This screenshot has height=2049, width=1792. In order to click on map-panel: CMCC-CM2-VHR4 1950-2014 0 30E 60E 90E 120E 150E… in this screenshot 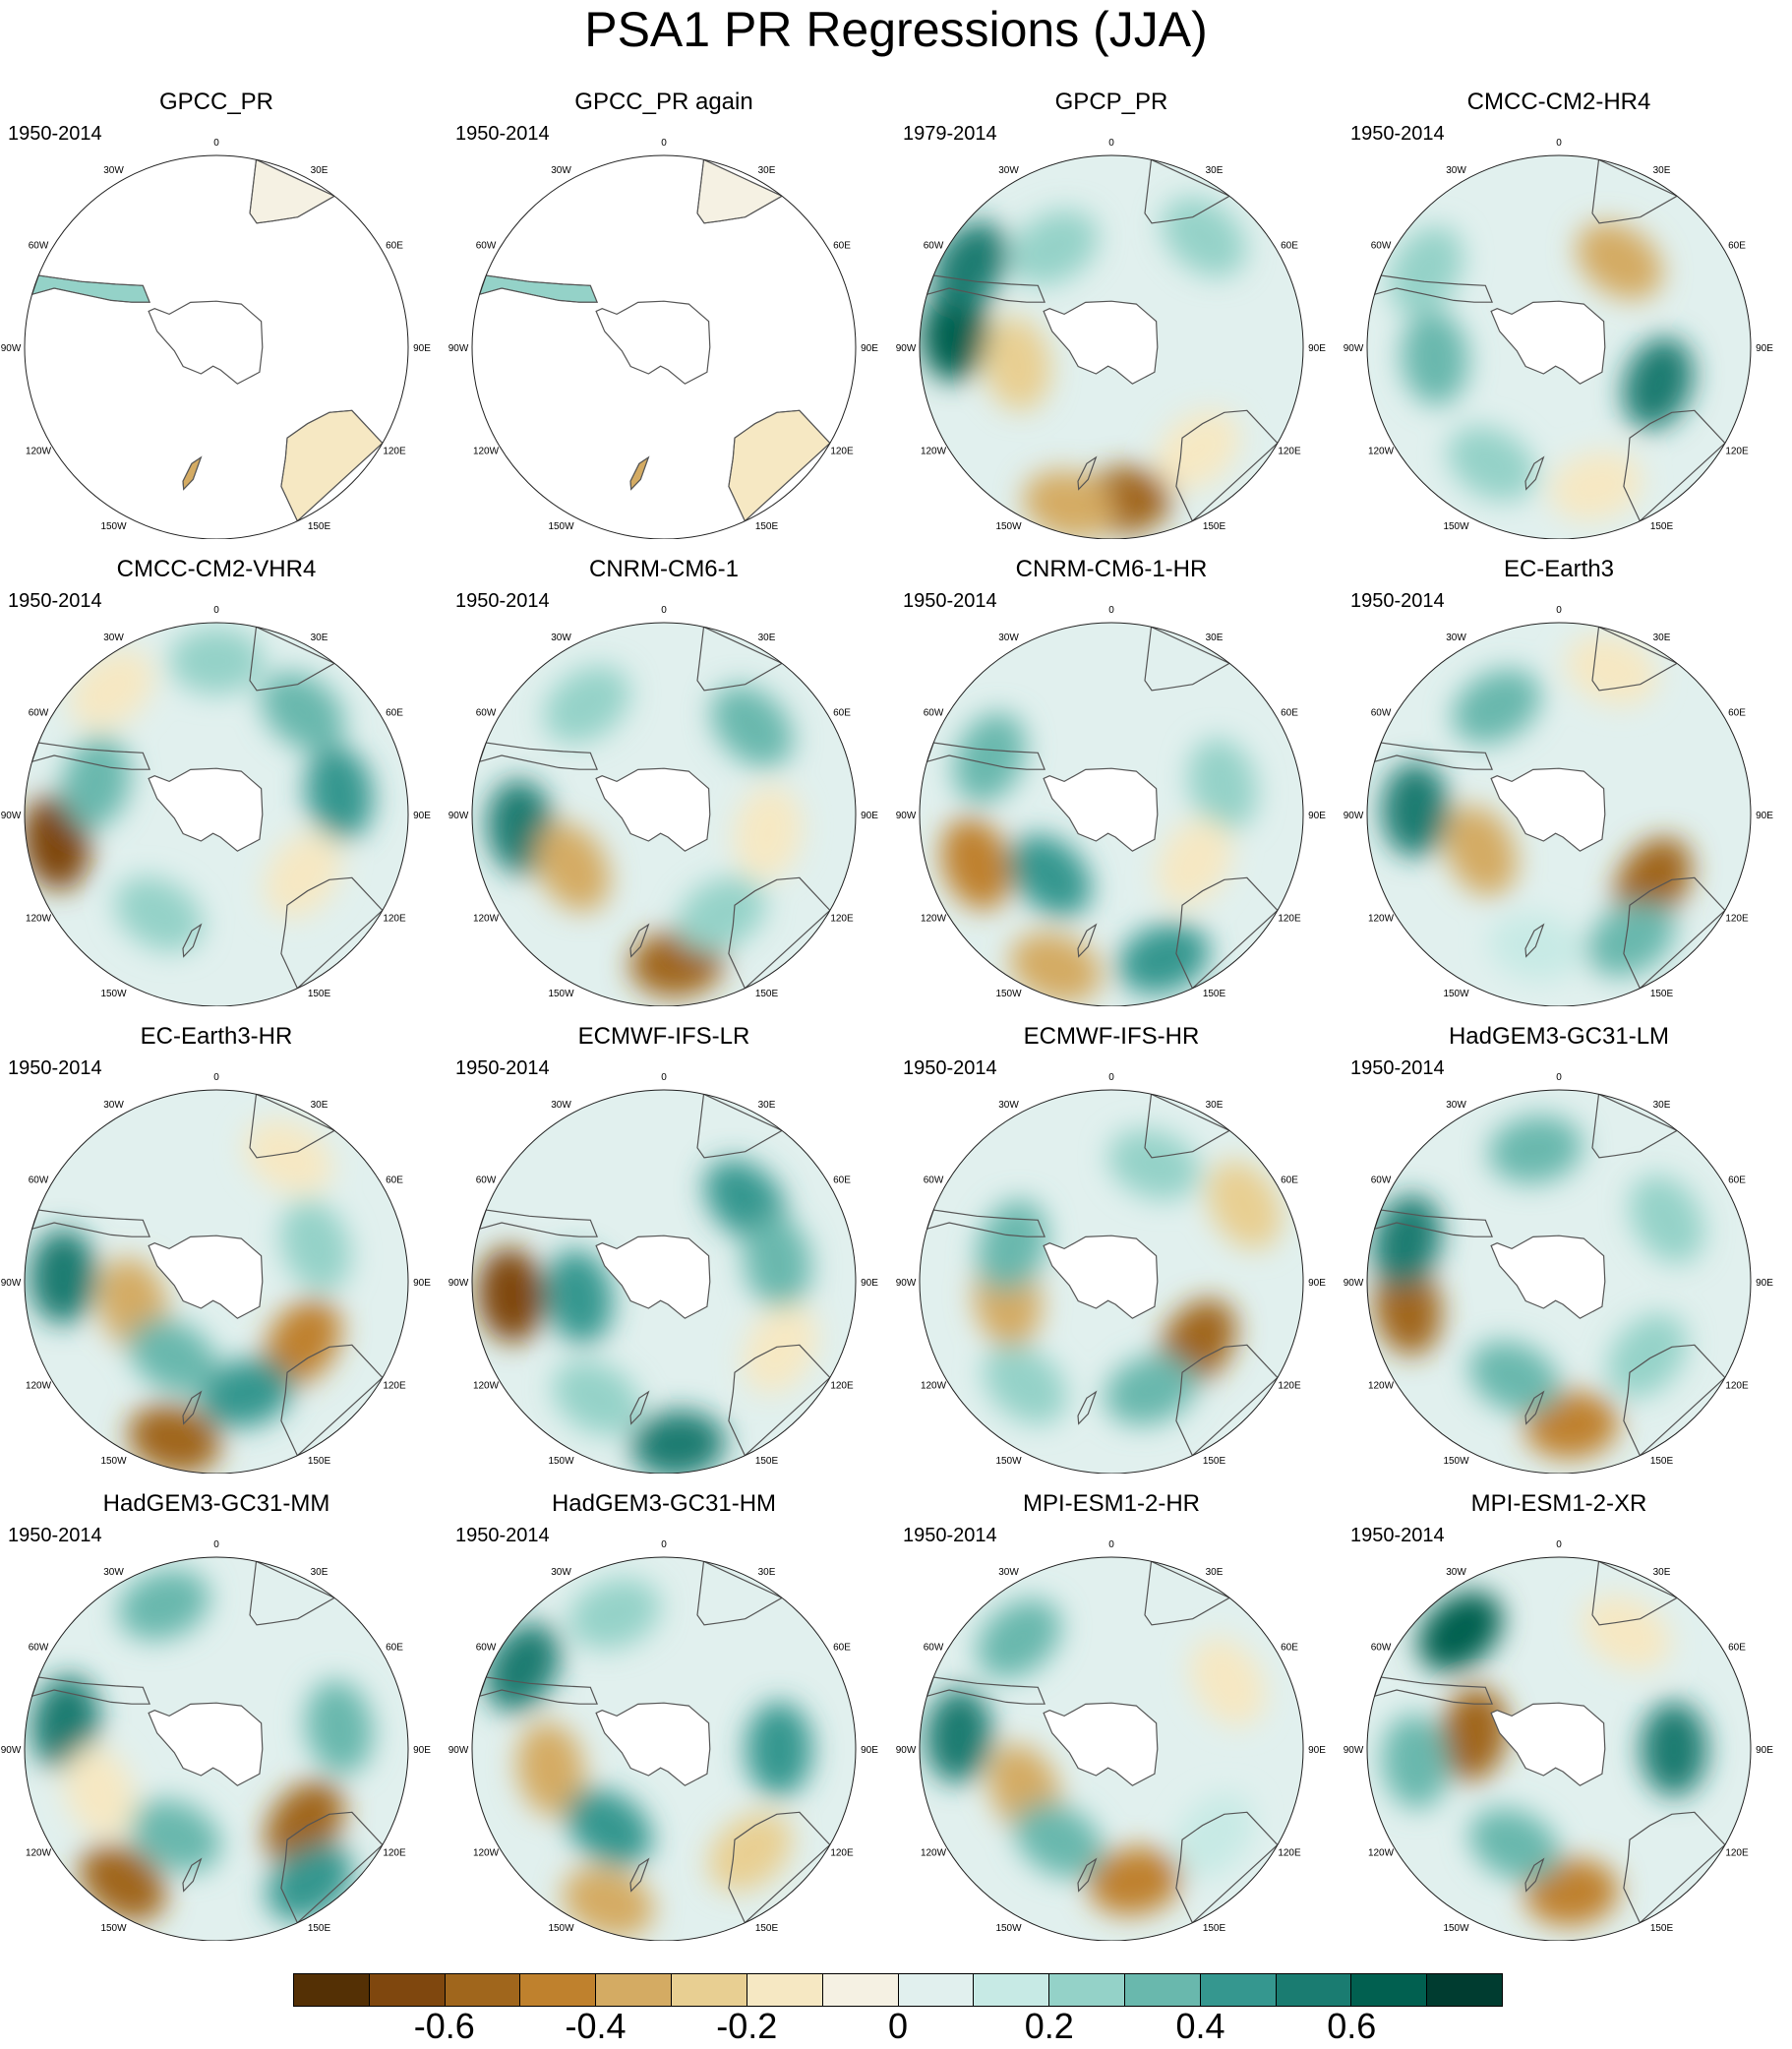, I will do `click(216, 782)`.